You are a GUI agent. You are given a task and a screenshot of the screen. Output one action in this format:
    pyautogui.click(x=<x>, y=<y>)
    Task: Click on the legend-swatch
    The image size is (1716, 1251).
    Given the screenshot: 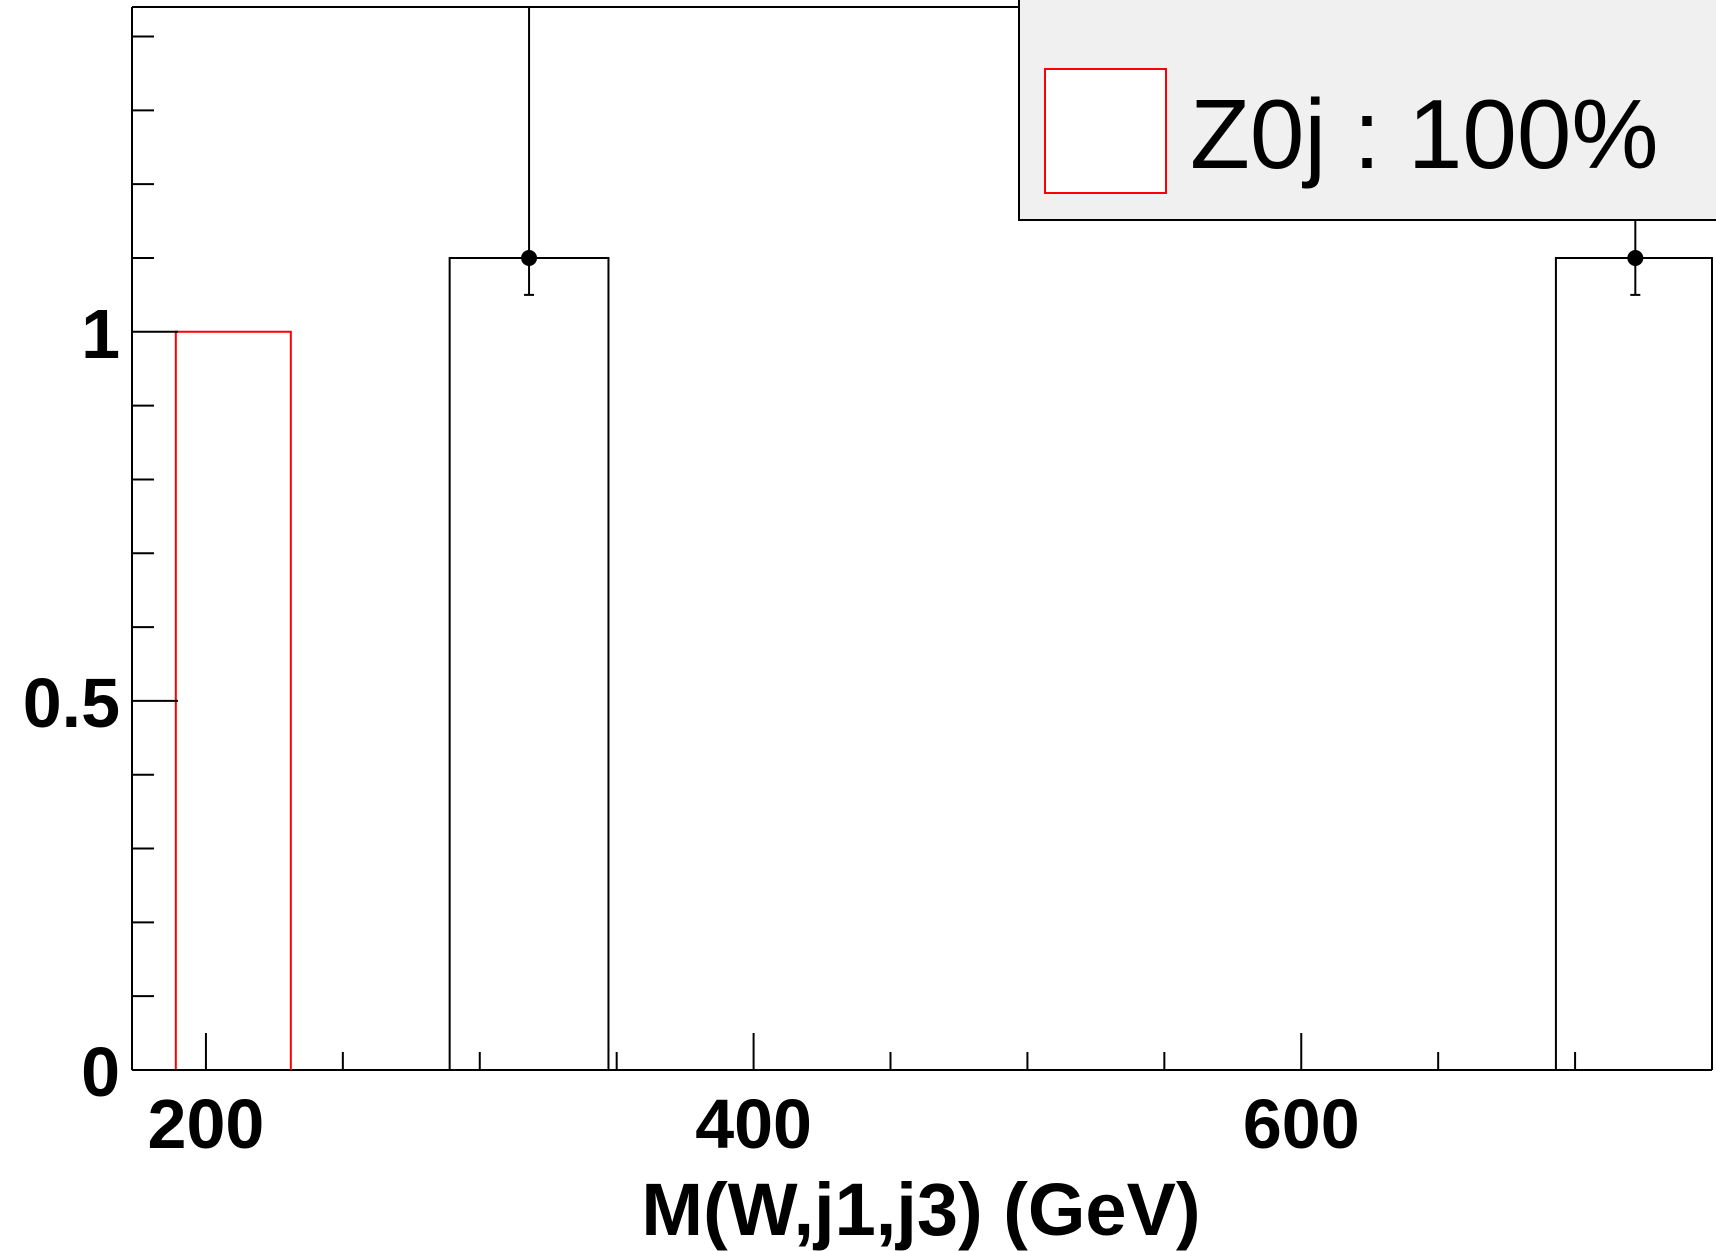 What is the action you would take?
    pyautogui.click(x=1105, y=131)
    